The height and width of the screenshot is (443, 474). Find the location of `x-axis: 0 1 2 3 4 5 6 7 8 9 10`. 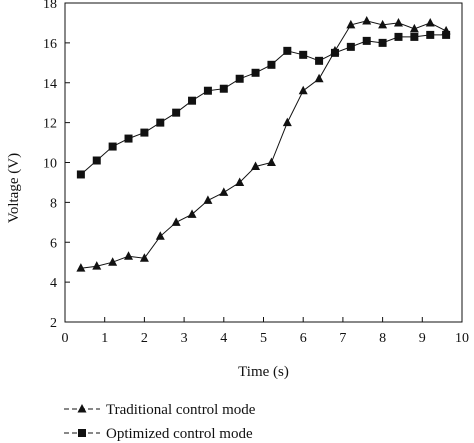

x-axis: 0 1 2 3 4 5 6 7 8 9 10 is located at coordinates (265, 331).